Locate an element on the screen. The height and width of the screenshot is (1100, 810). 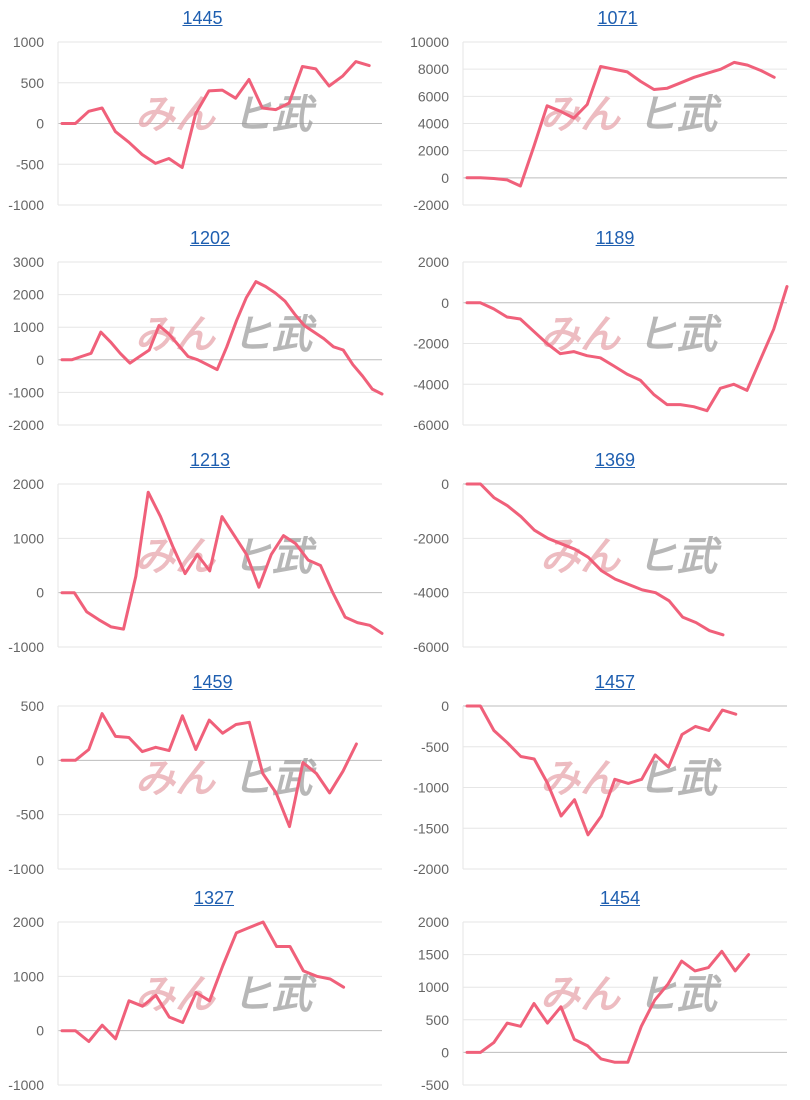
chart-title-link: 1457 is located at coordinates (615, 682).